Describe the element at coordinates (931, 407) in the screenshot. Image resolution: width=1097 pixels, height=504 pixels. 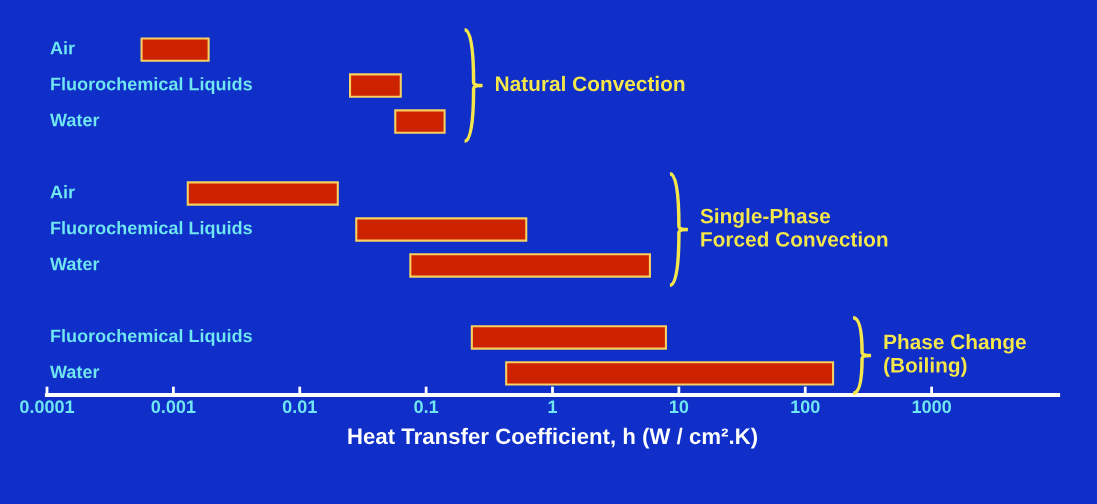
I see `x-tick-label: 1000` at that location.